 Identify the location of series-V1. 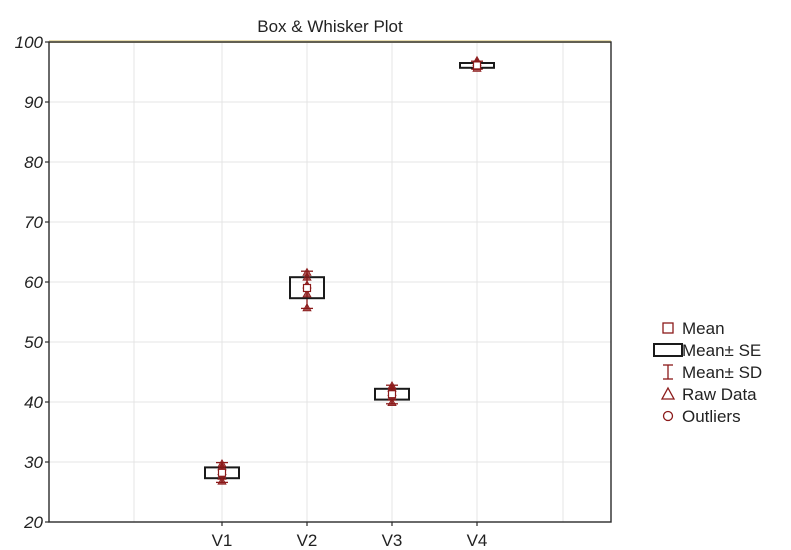
(222, 472).